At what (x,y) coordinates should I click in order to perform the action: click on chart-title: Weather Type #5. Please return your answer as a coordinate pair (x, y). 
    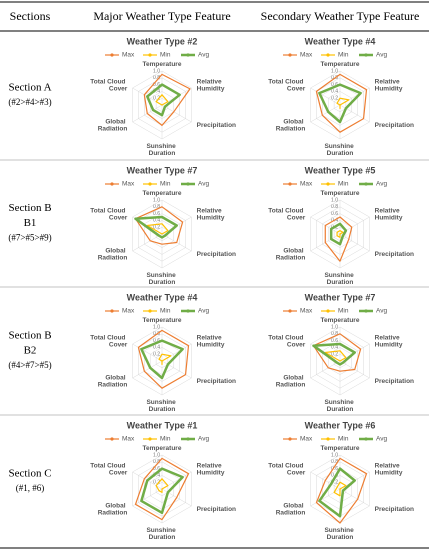
    Looking at the image, I should click on (340, 170).